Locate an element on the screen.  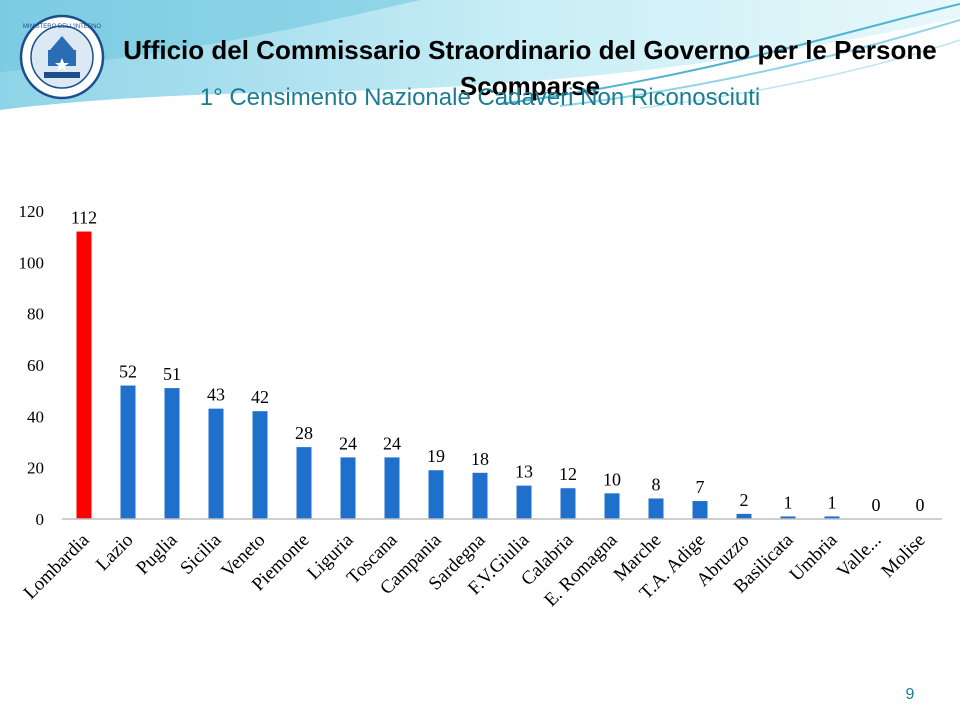
y-tick-label: 100 is located at coordinates (32, 262).